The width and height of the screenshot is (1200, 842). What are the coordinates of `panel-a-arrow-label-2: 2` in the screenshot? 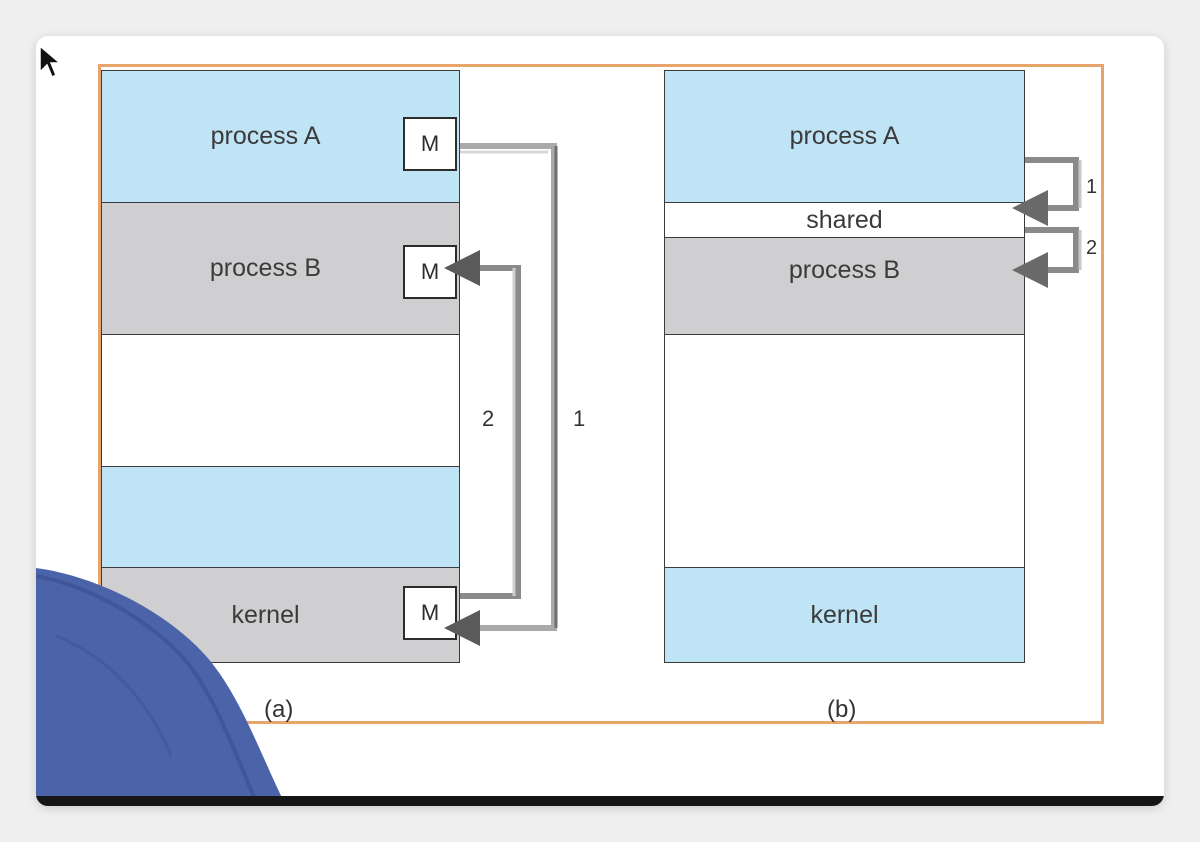 It's located at (488, 418).